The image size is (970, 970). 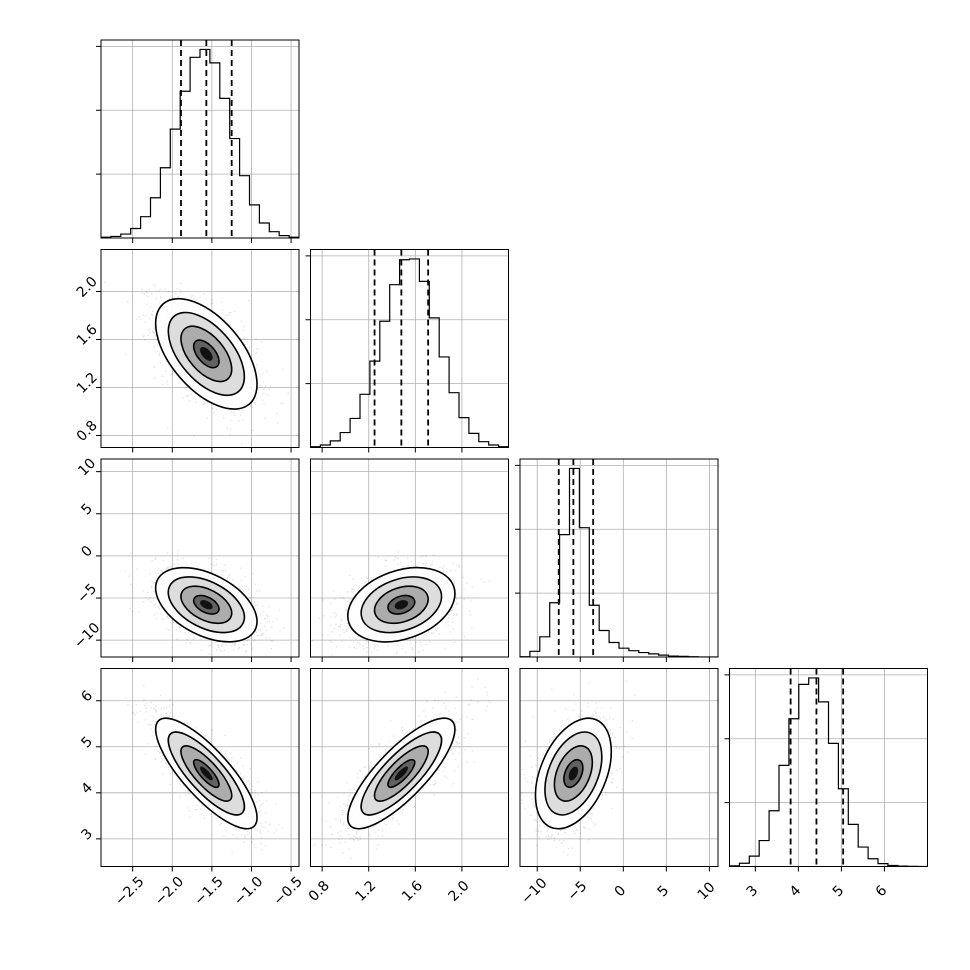 I want to click on scatter-panel-3-1: 0.8 1.2 1.6 2.0, so click(x=407, y=786).